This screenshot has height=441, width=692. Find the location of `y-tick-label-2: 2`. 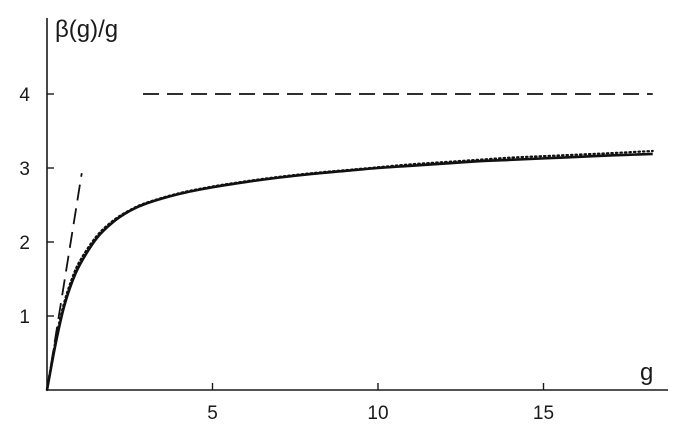

y-tick-label-2: 2 is located at coordinates (24, 243).